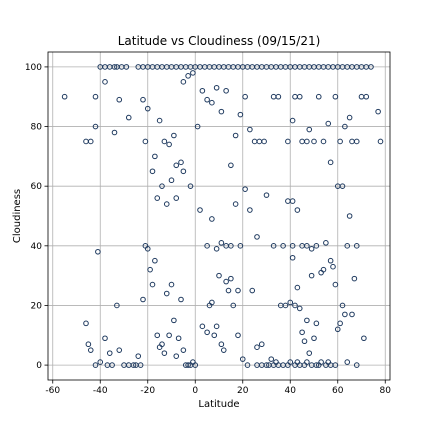  What do you see at coordinates (33, 68) in the screenshot?
I see `y-tick-label: 100` at bounding box center [33, 68].